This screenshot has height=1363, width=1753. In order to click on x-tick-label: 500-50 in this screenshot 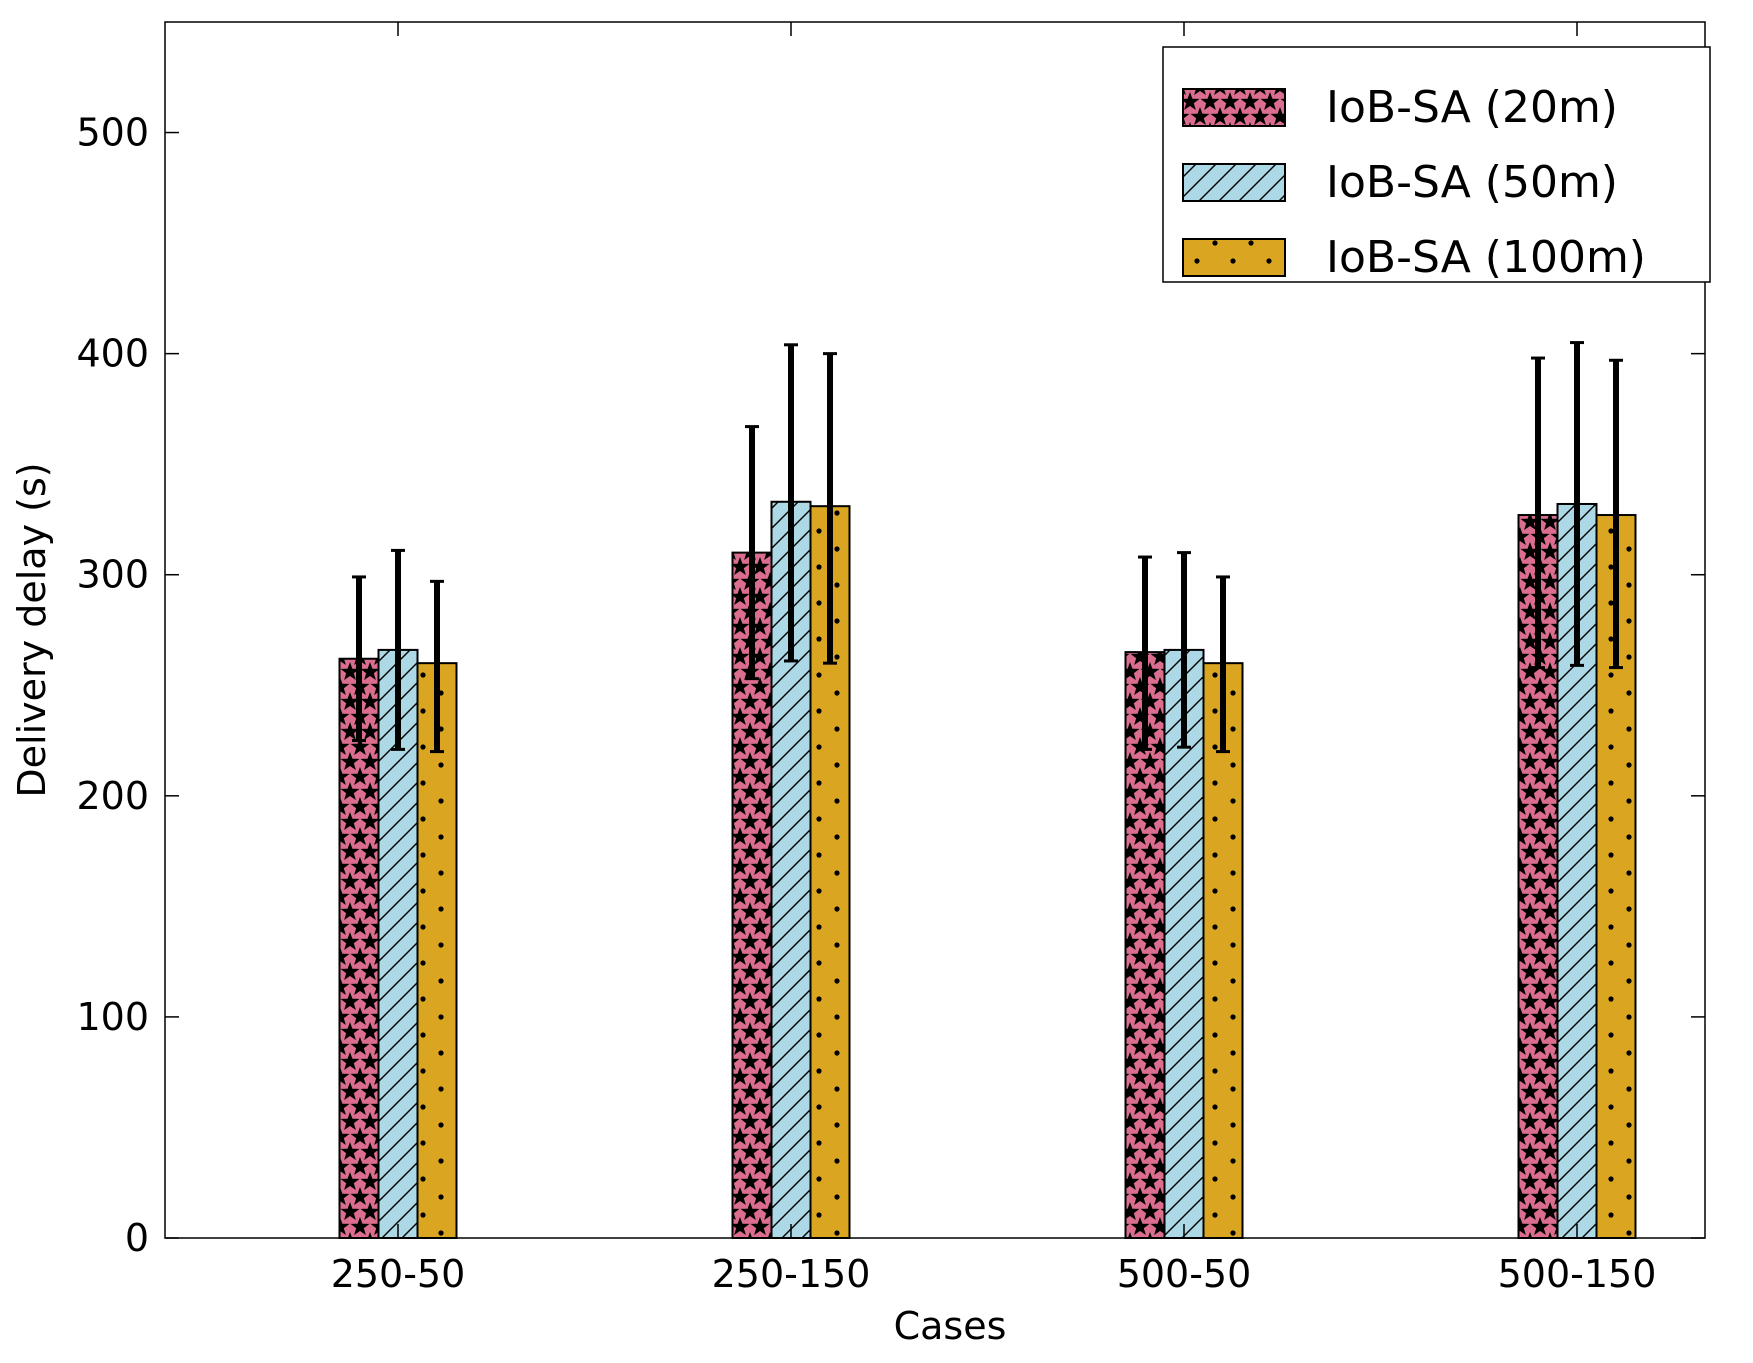, I will do `click(1184, 1274)`.